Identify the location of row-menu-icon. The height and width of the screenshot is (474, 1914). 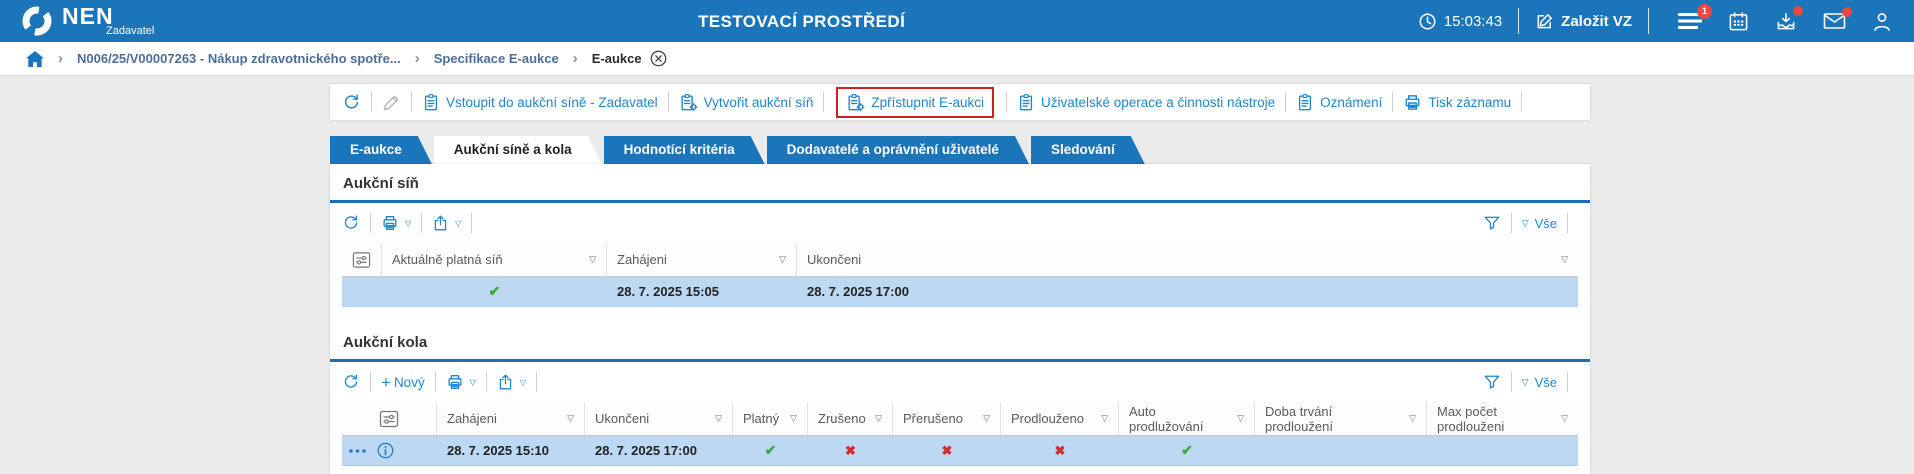
(357, 450).